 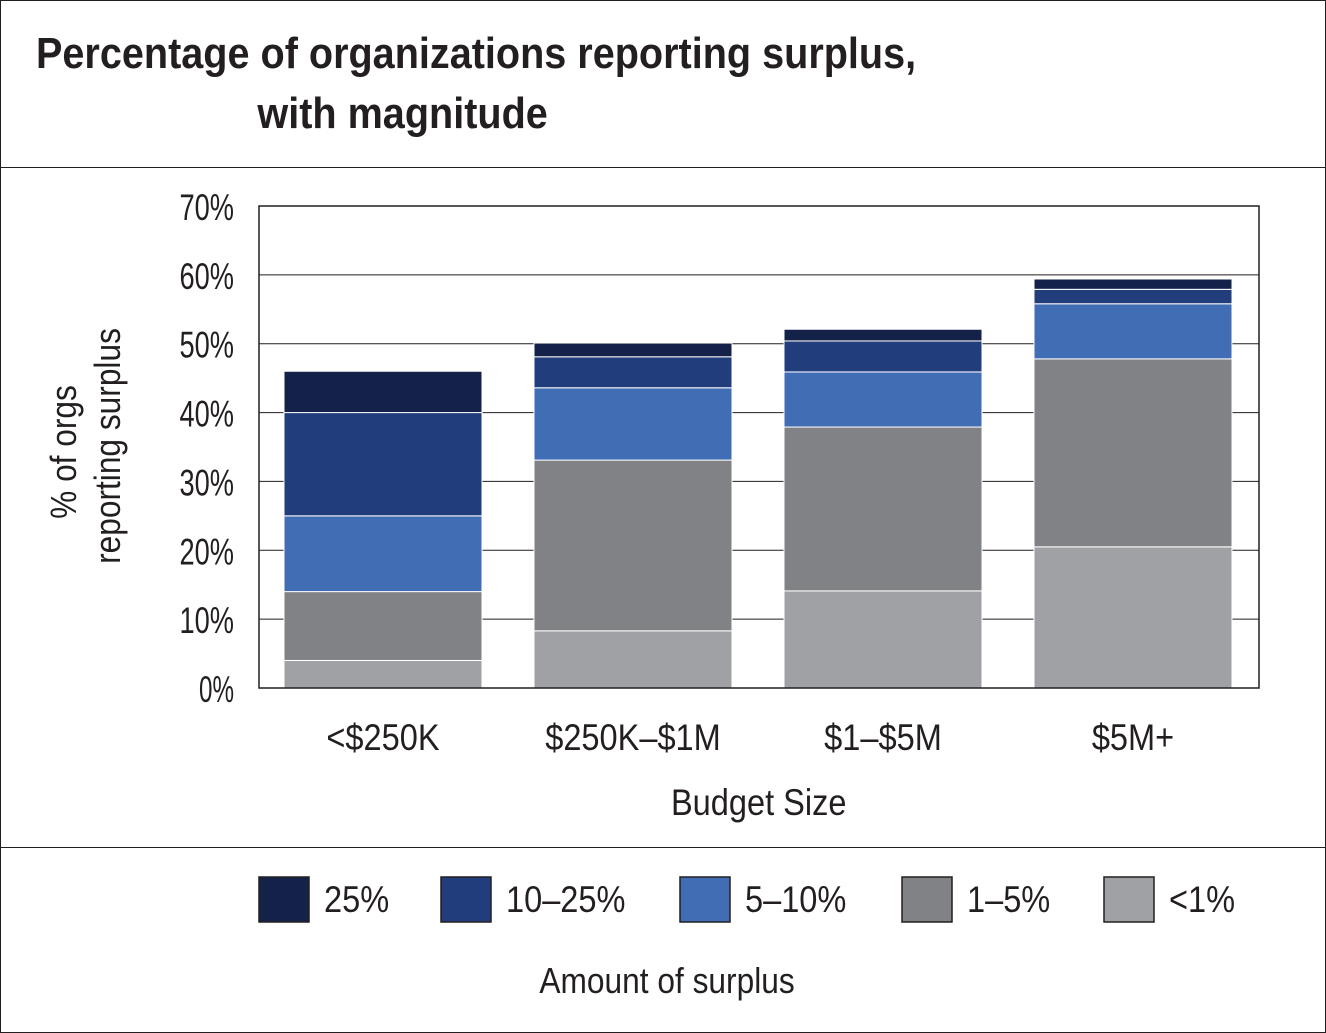 What do you see at coordinates (207, 345) in the screenshot?
I see `y-tick-label: 50%` at bounding box center [207, 345].